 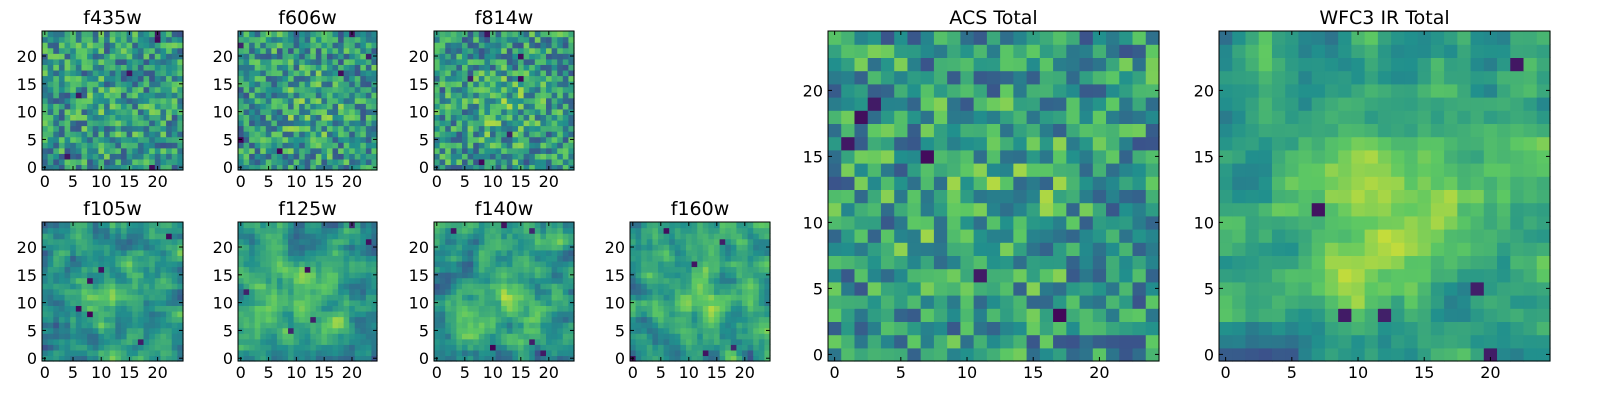 I want to click on x-tick-label: 0, so click(x=45, y=181).